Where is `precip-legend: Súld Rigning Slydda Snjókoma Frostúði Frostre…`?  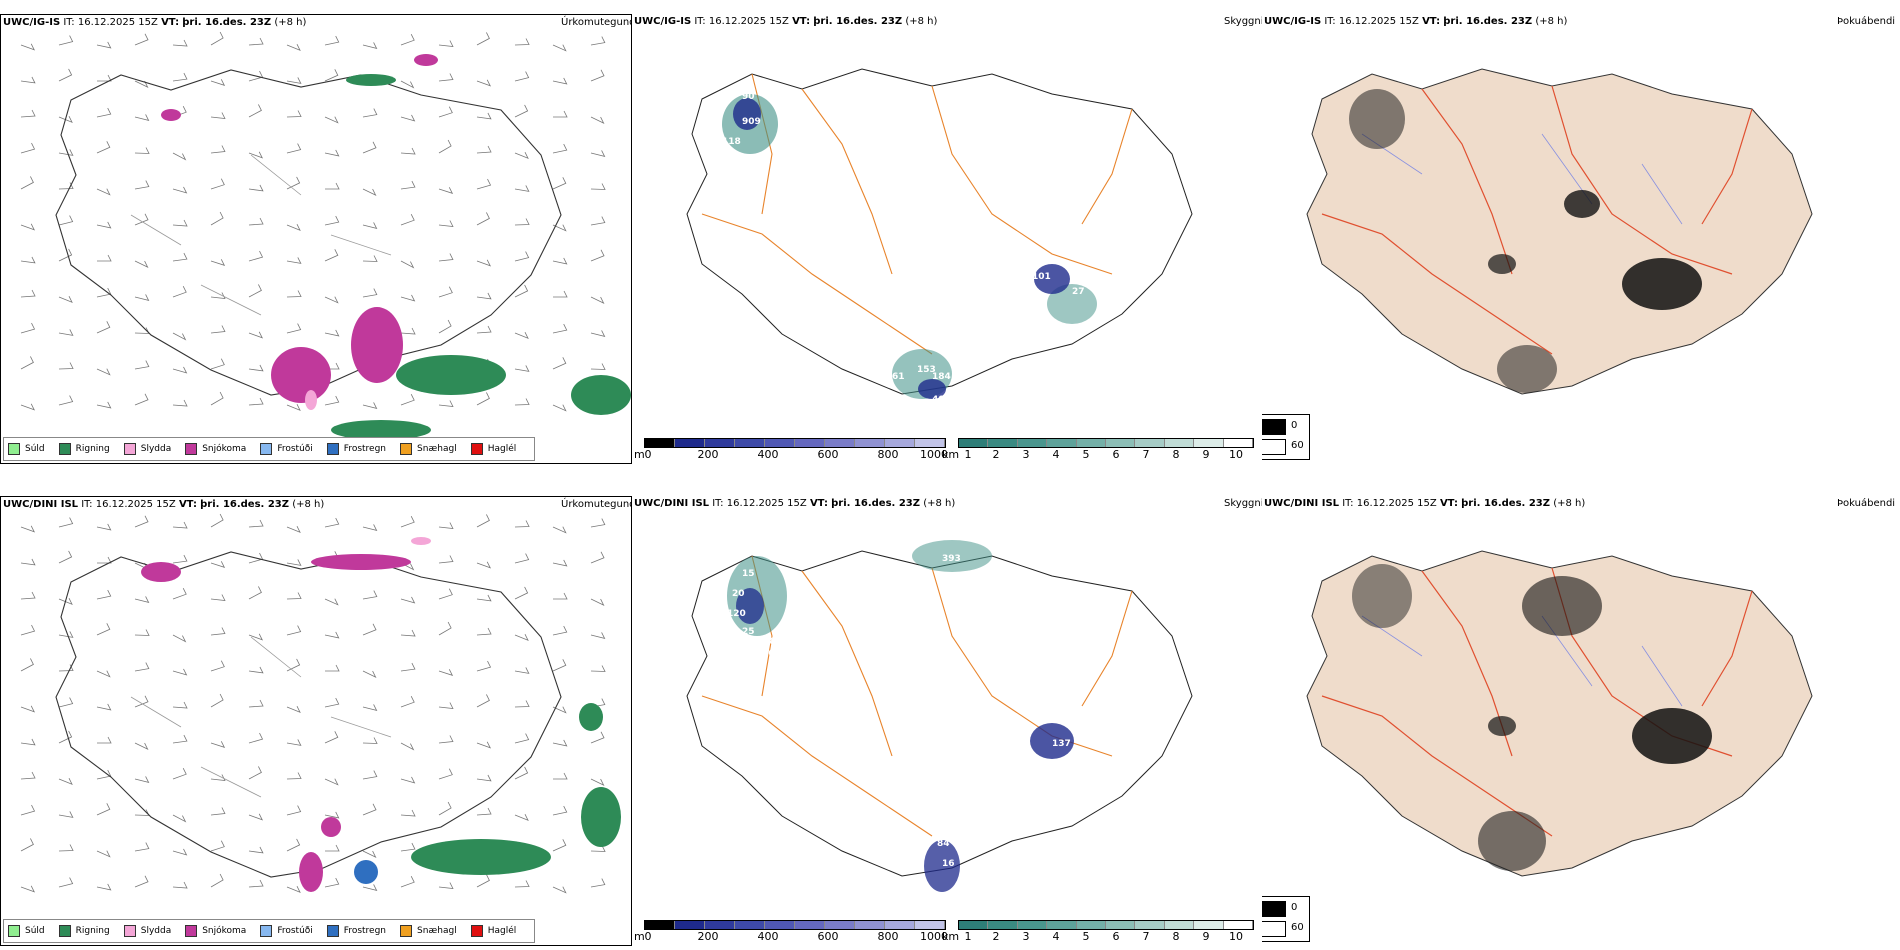 precip-legend: Súld Rigning Slydda Snjókoma Frostúði Frostre… is located at coordinates (269, 931).